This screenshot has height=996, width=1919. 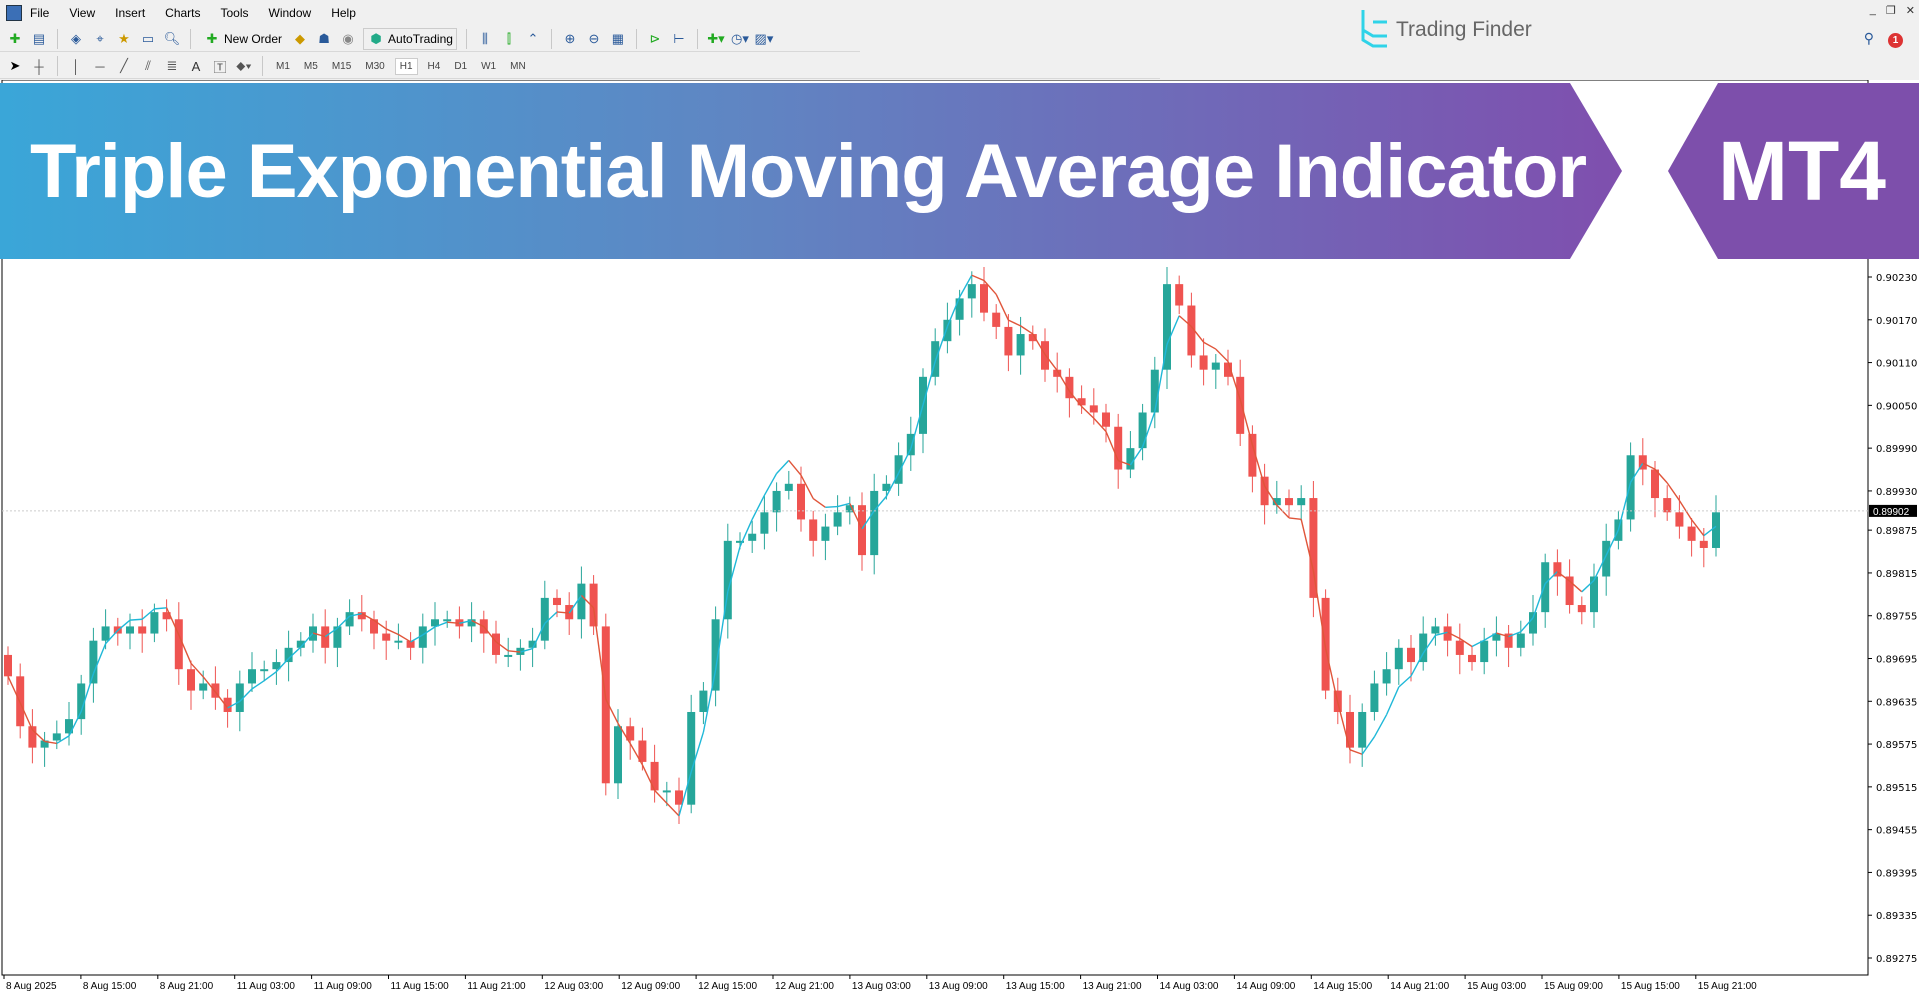 What do you see at coordinates (82, 12) in the screenshot?
I see `menu-view: View` at bounding box center [82, 12].